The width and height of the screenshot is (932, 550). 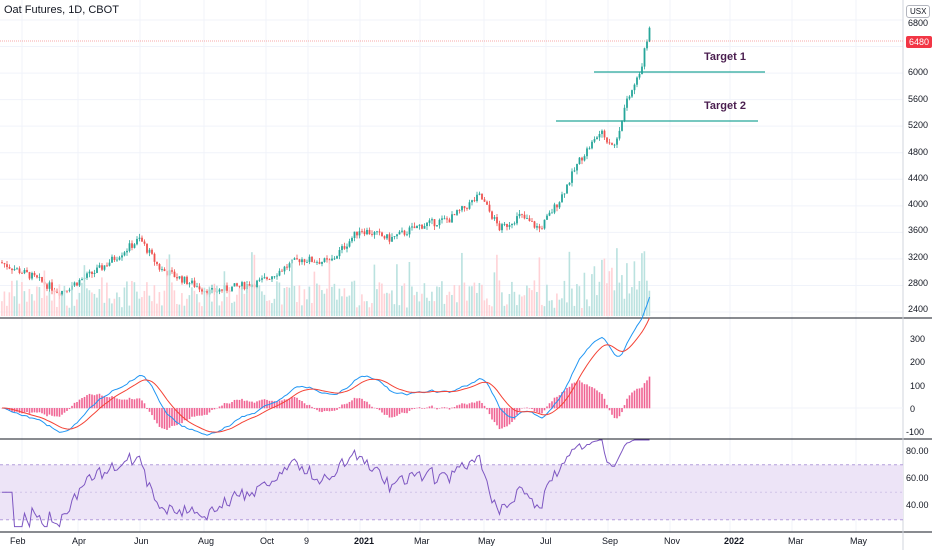 What do you see at coordinates (917, 451) in the screenshot?
I see `rsi-tick: 80.00` at bounding box center [917, 451].